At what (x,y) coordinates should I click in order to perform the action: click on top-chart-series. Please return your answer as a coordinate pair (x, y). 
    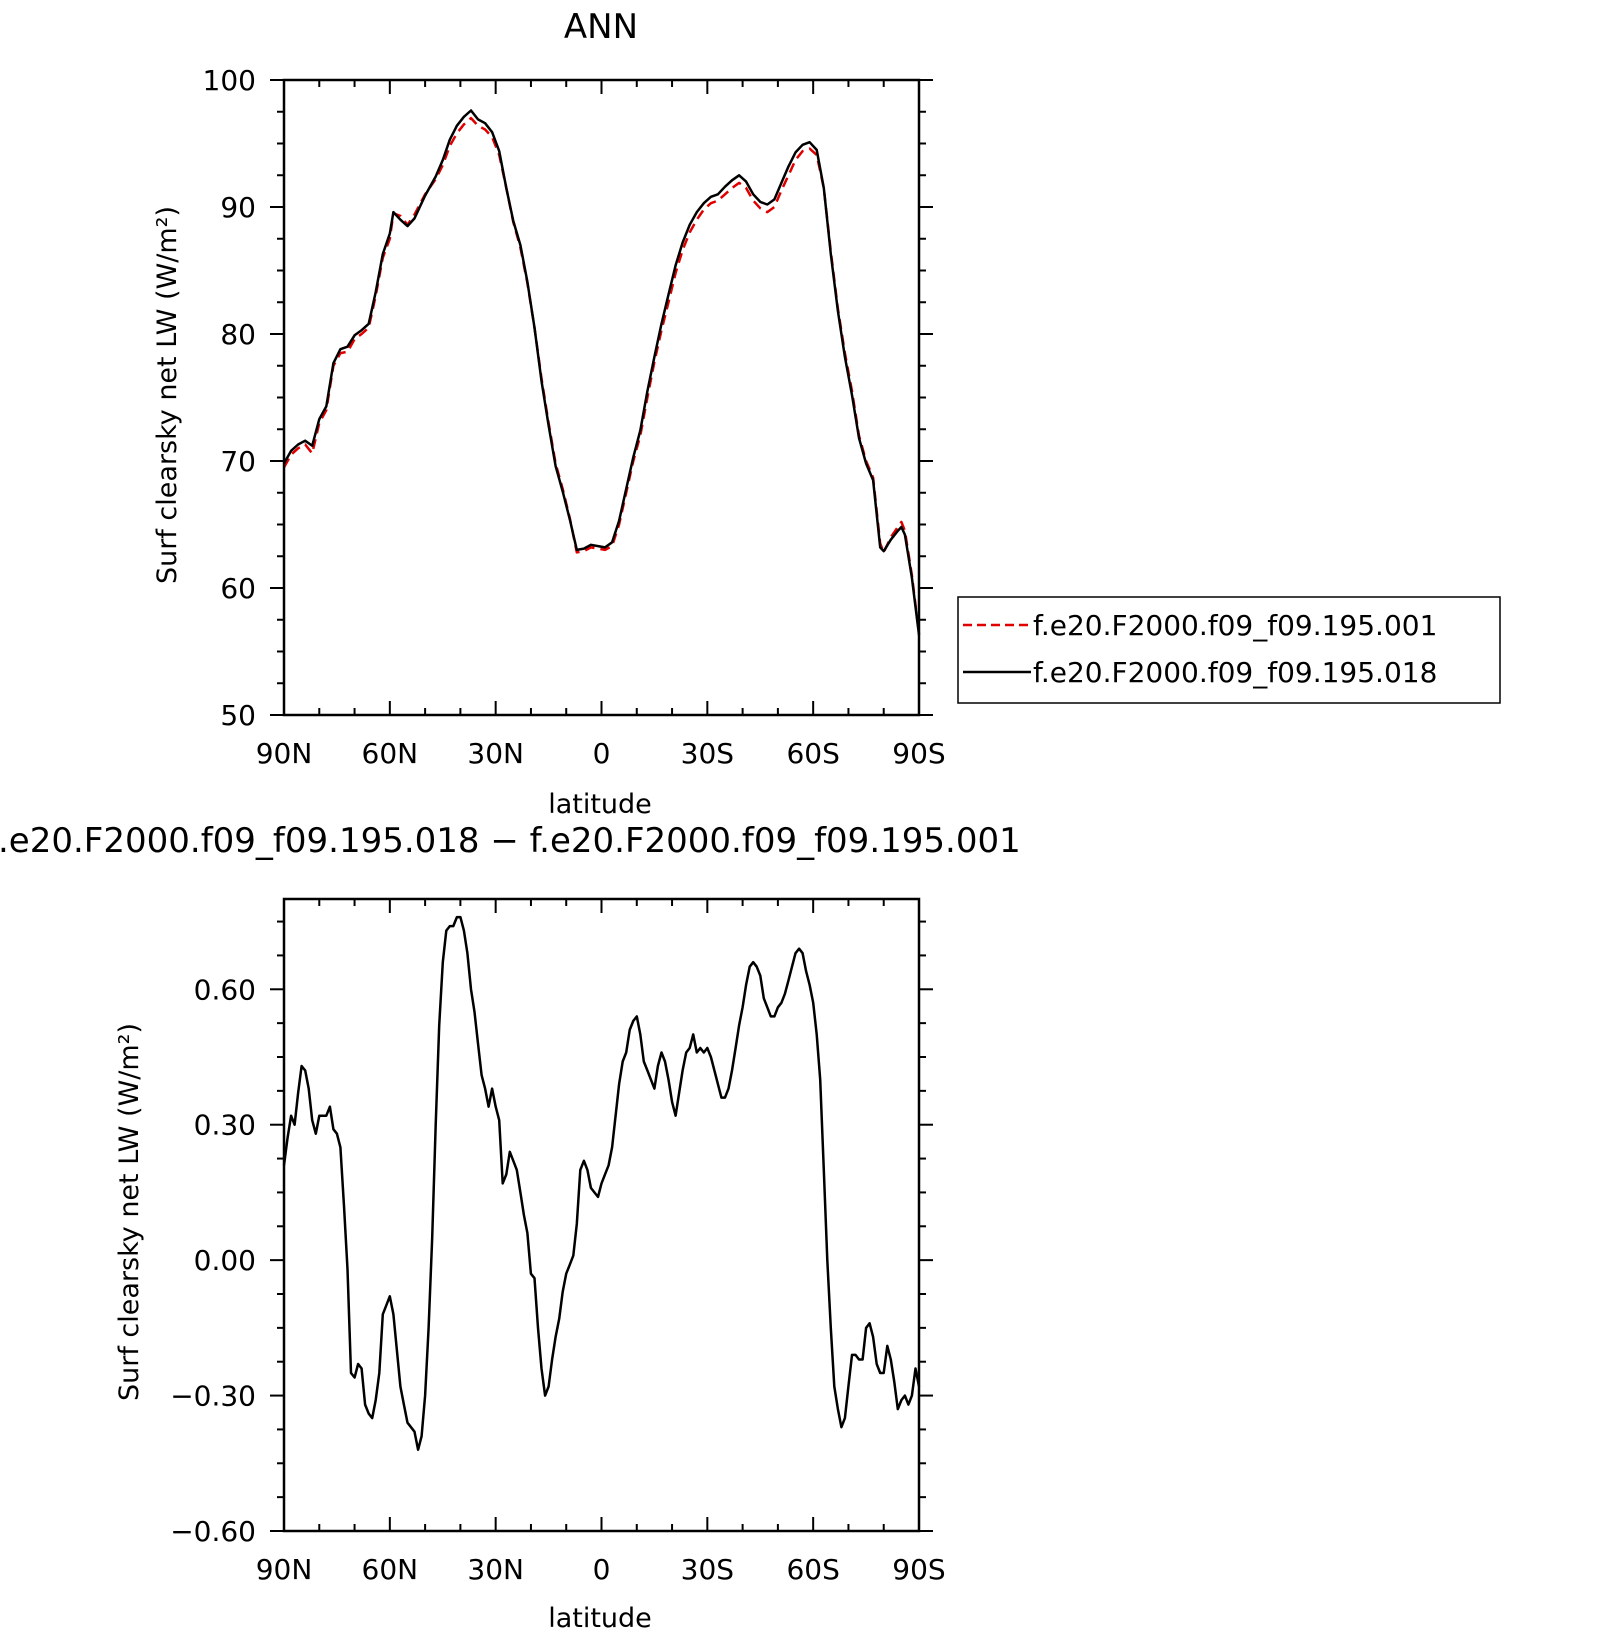
    Looking at the image, I should click on (601, 372).